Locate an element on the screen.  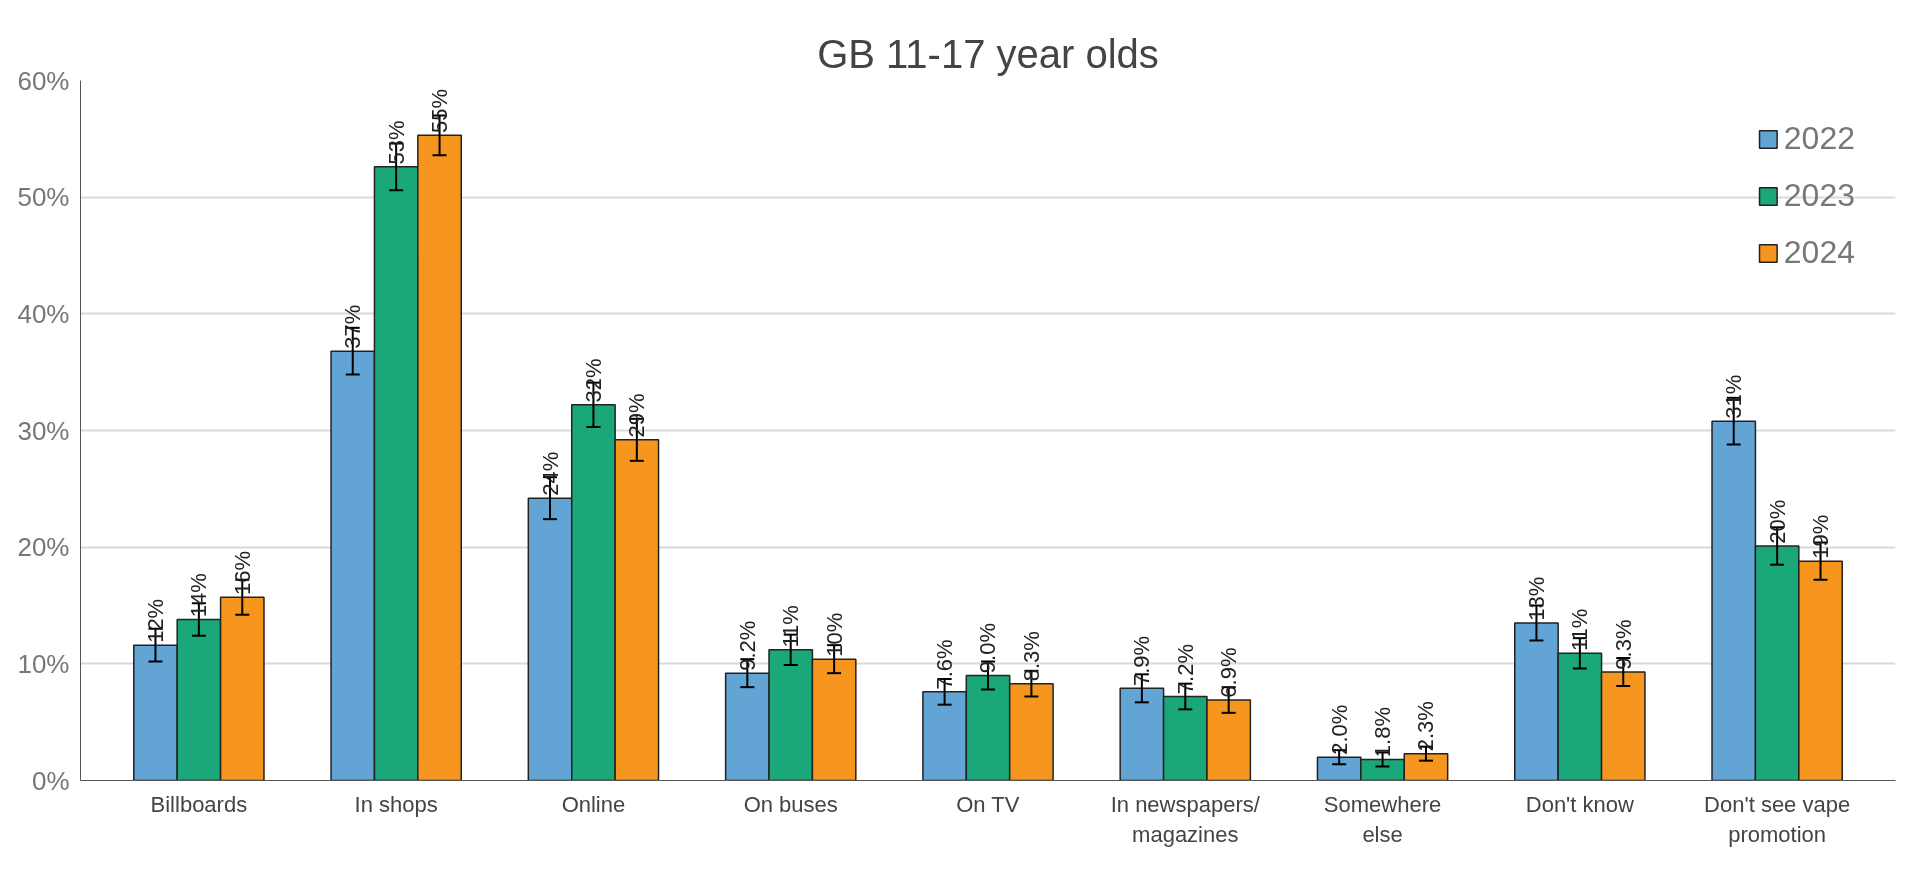
legend-label: 2023 is located at coordinates (1819, 195).